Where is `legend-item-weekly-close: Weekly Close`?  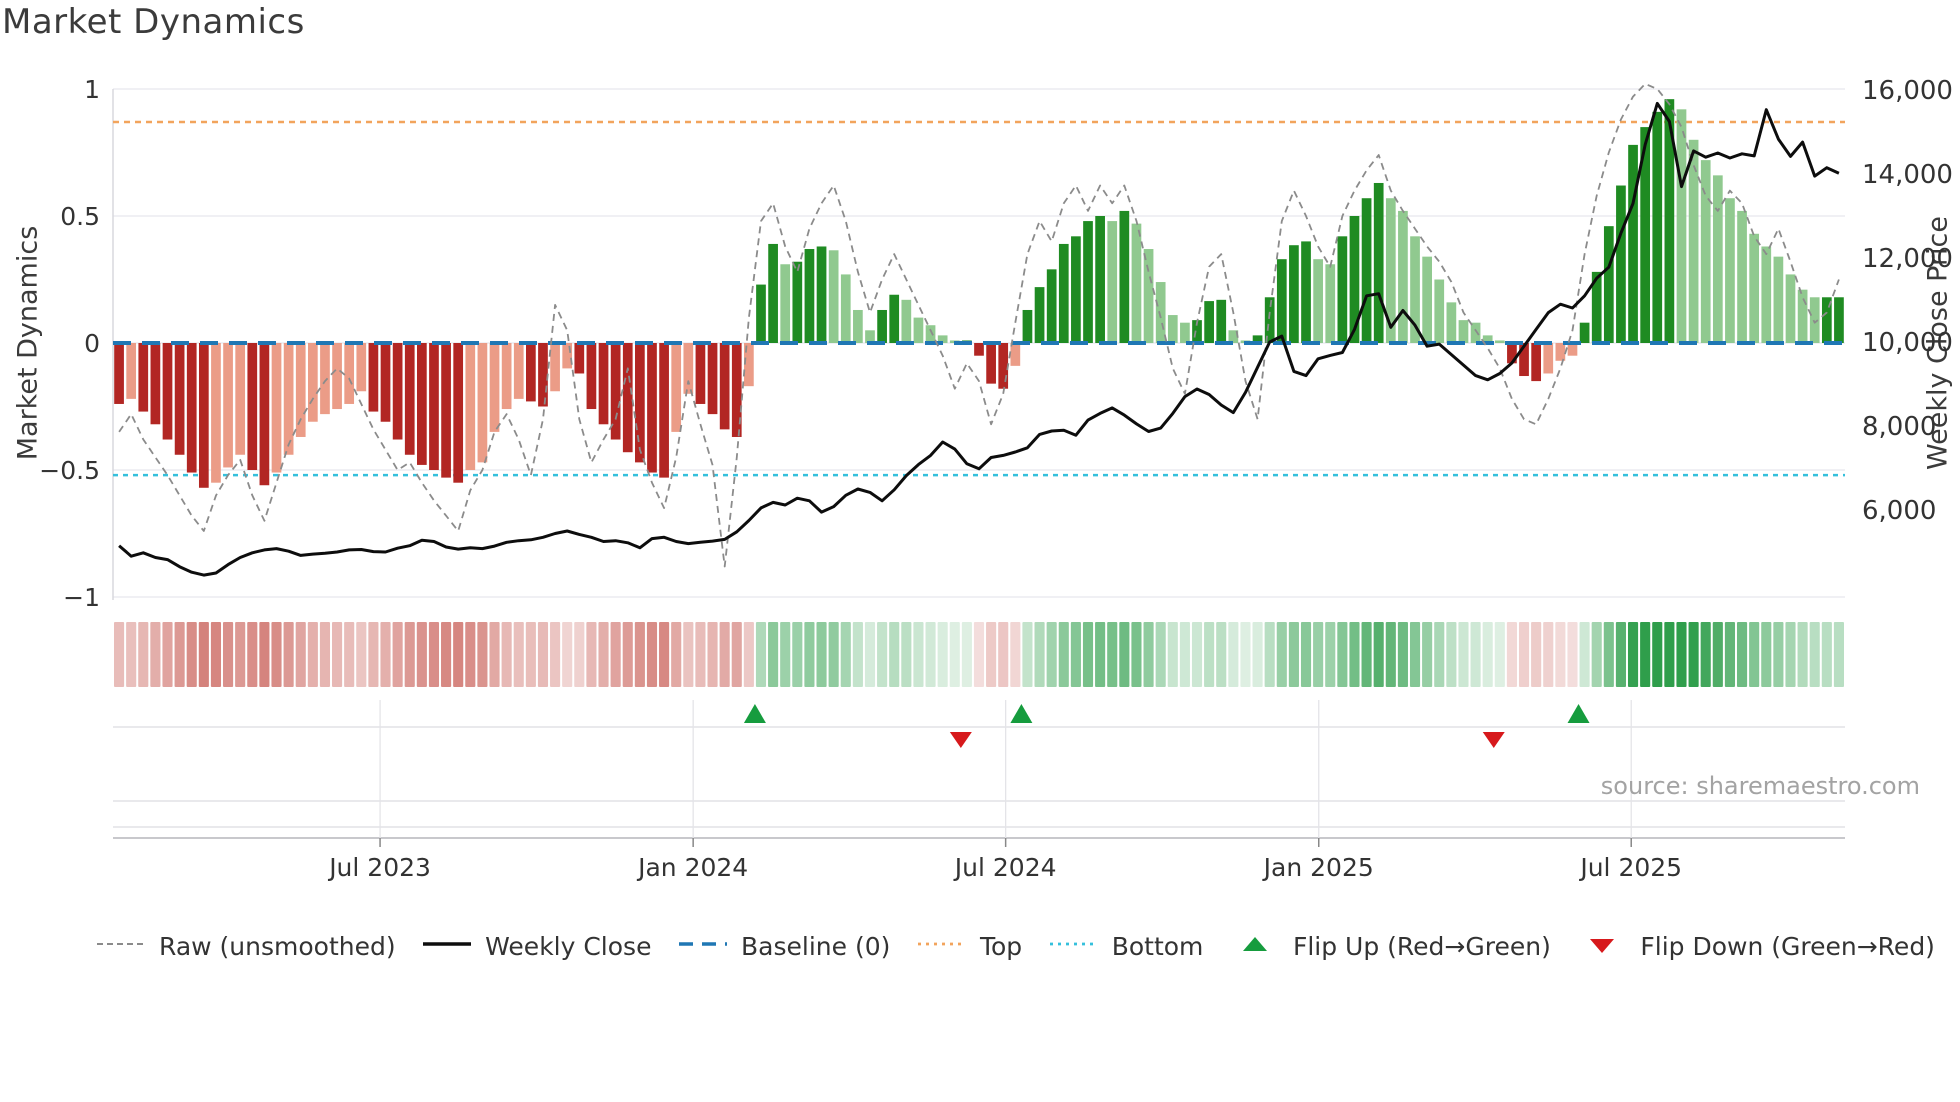 legend-item-weekly-close: Weekly Close is located at coordinates (536, 946).